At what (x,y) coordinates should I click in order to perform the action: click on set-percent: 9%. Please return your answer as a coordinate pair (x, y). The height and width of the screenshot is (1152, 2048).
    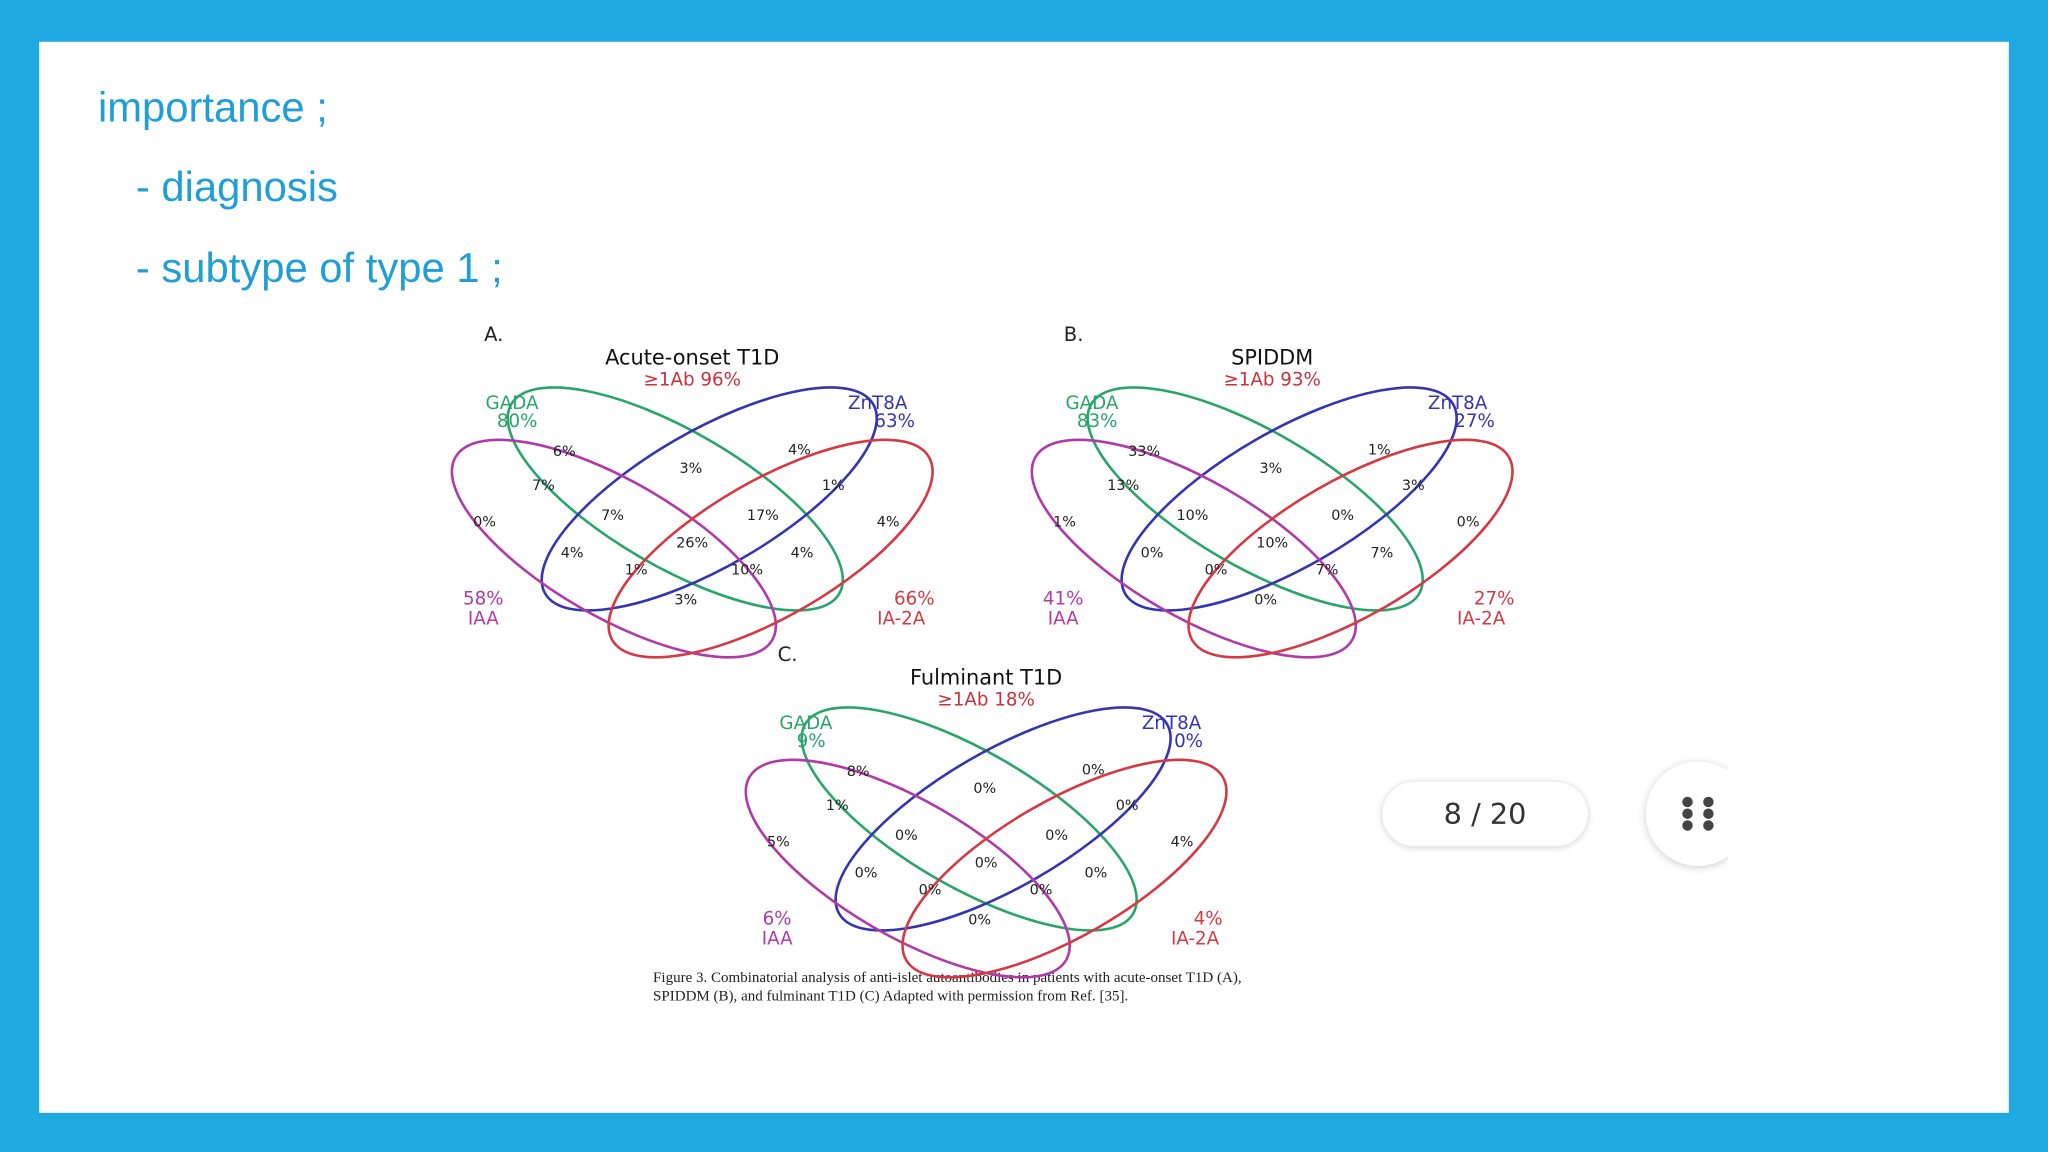
    Looking at the image, I should click on (811, 741).